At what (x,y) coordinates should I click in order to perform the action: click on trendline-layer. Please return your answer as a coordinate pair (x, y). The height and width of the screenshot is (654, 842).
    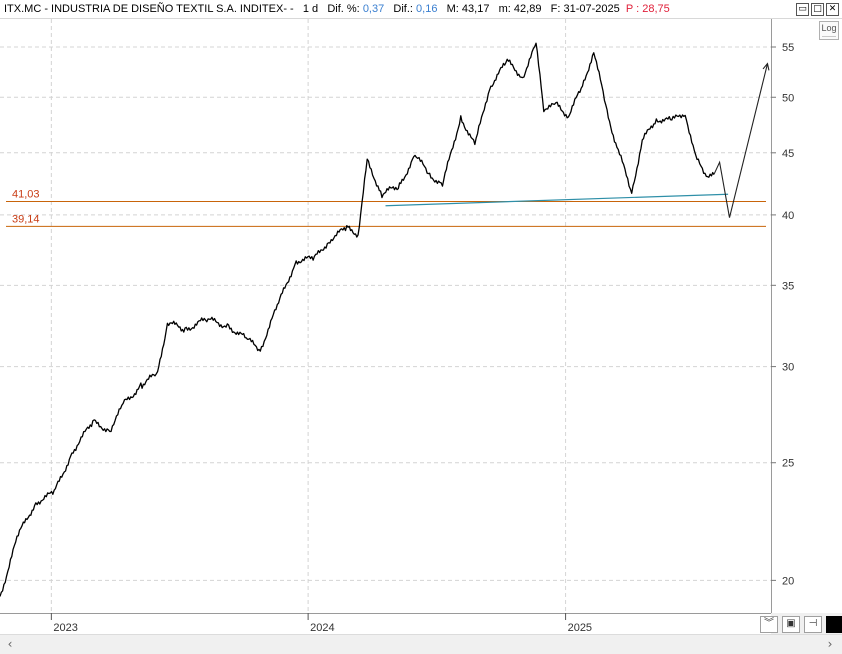
    Looking at the image, I should click on (557, 200).